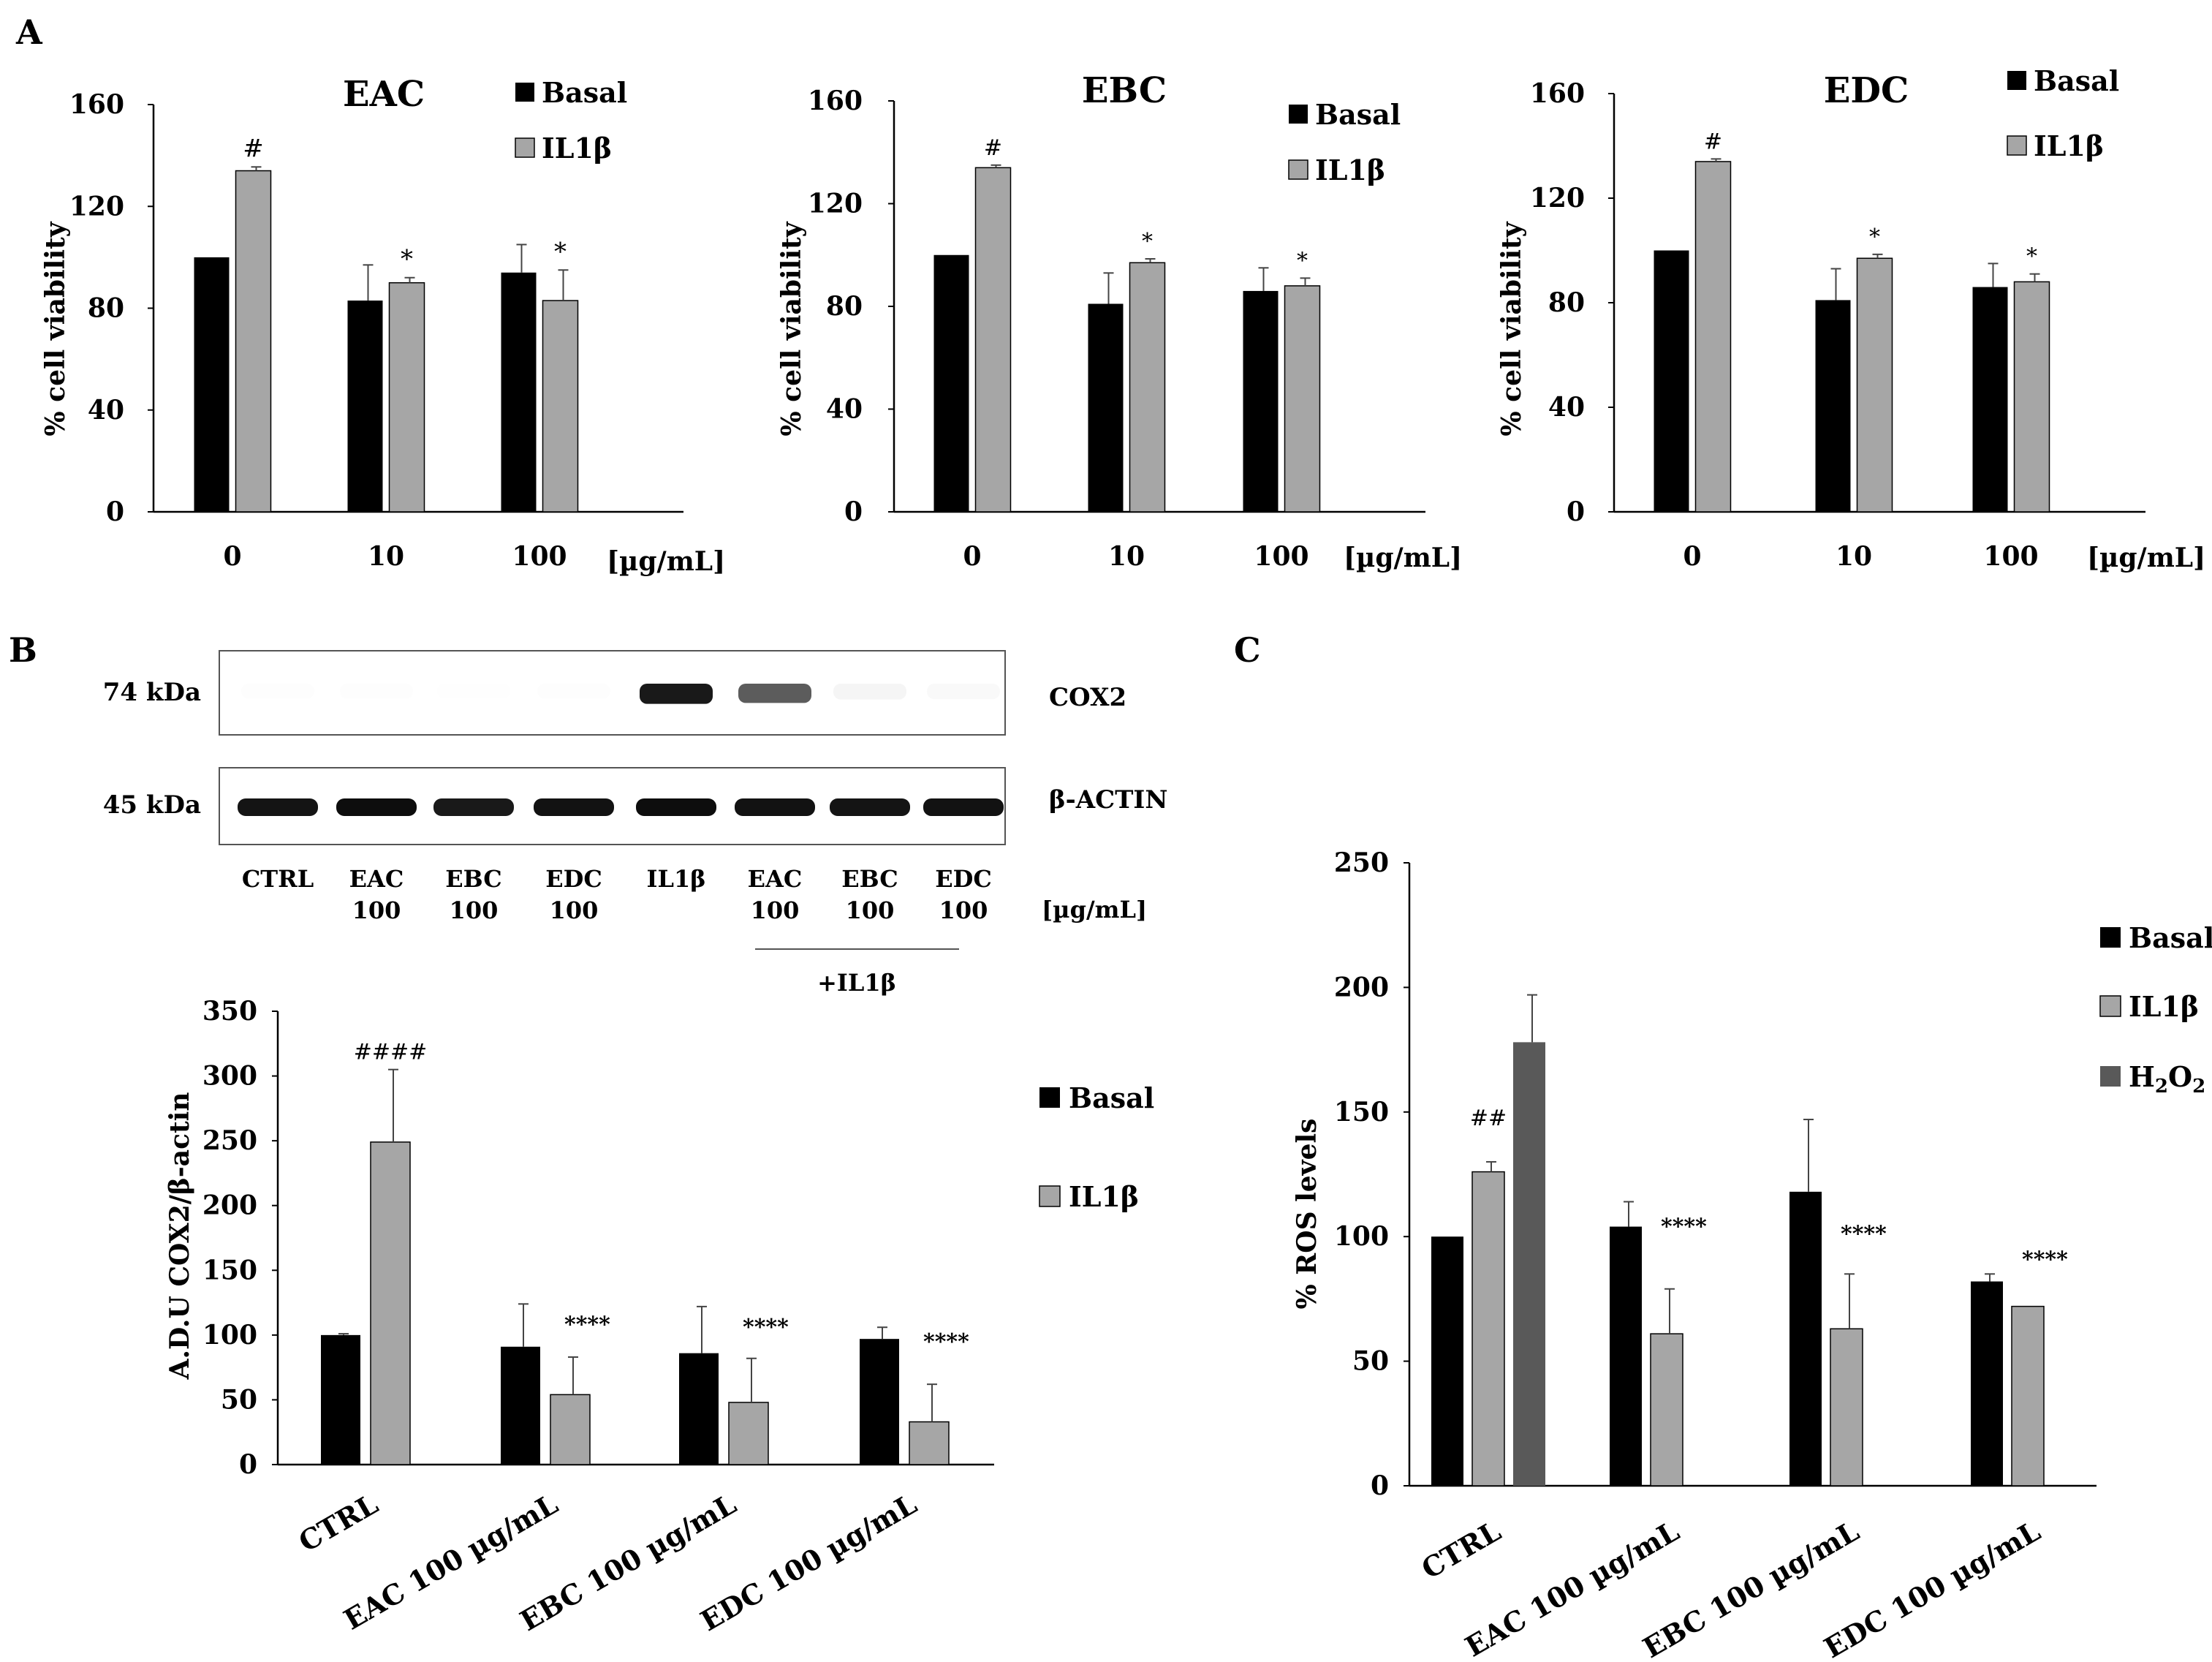 The width and height of the screenshot is (2212, 1662). What do you see at coordinates (676, 879) in the screenshot?
I see `lane-label: IL1β` at bounding box center [676, 879].